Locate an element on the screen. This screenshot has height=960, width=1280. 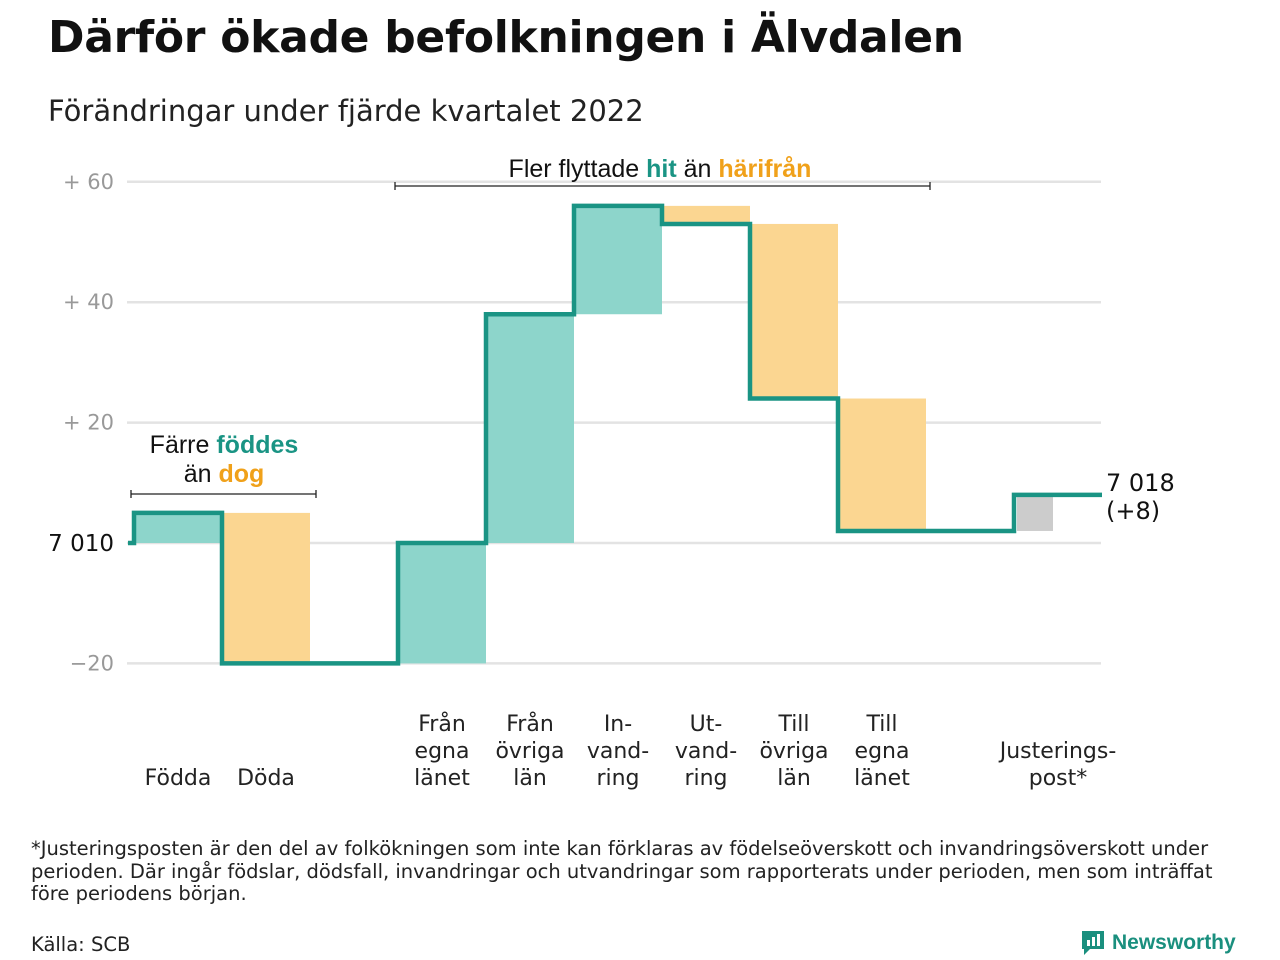
annotation-dog-accent: dog is located at coordinates (241, 474).